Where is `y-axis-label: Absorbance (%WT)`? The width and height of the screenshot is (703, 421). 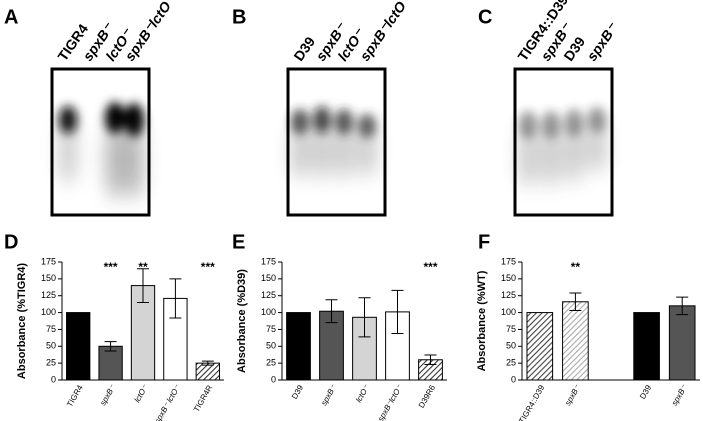
y-axis-label: Absorbance (%WT) is located at coordinates (482, 320).